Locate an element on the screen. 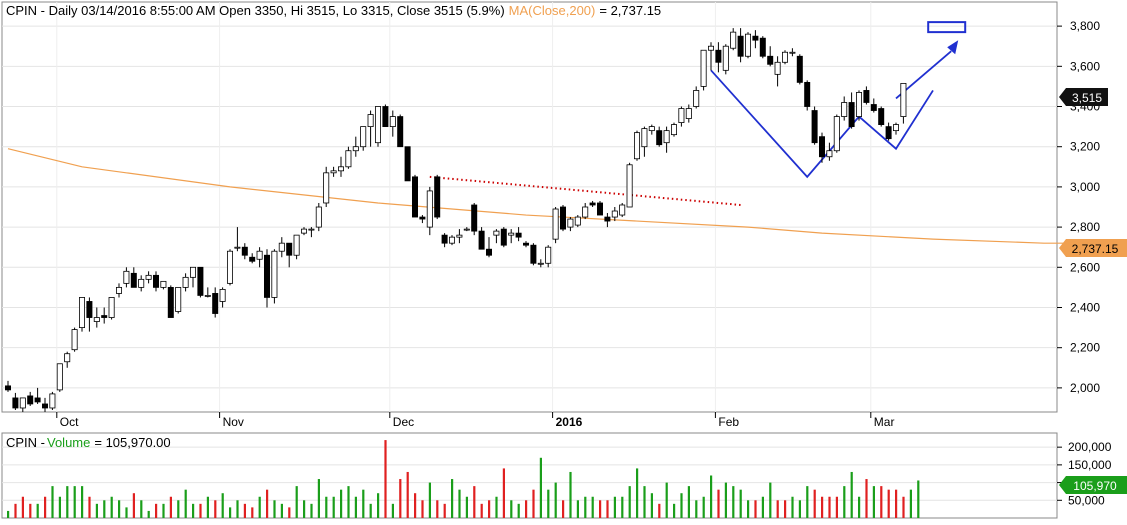  last-volume-badge: 105,970 is located at coordinates (1093, 485).